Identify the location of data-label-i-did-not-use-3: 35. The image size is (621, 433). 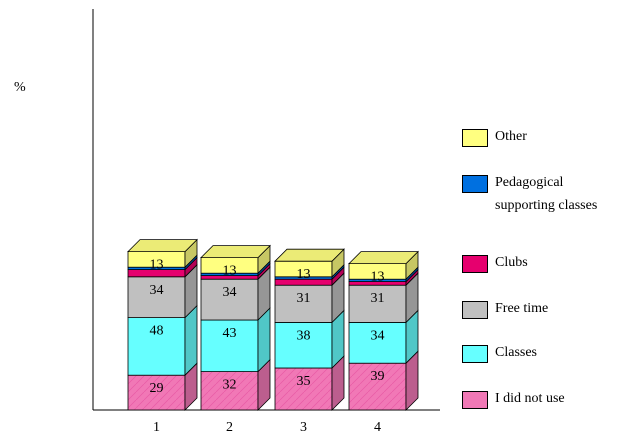
(304, 381).